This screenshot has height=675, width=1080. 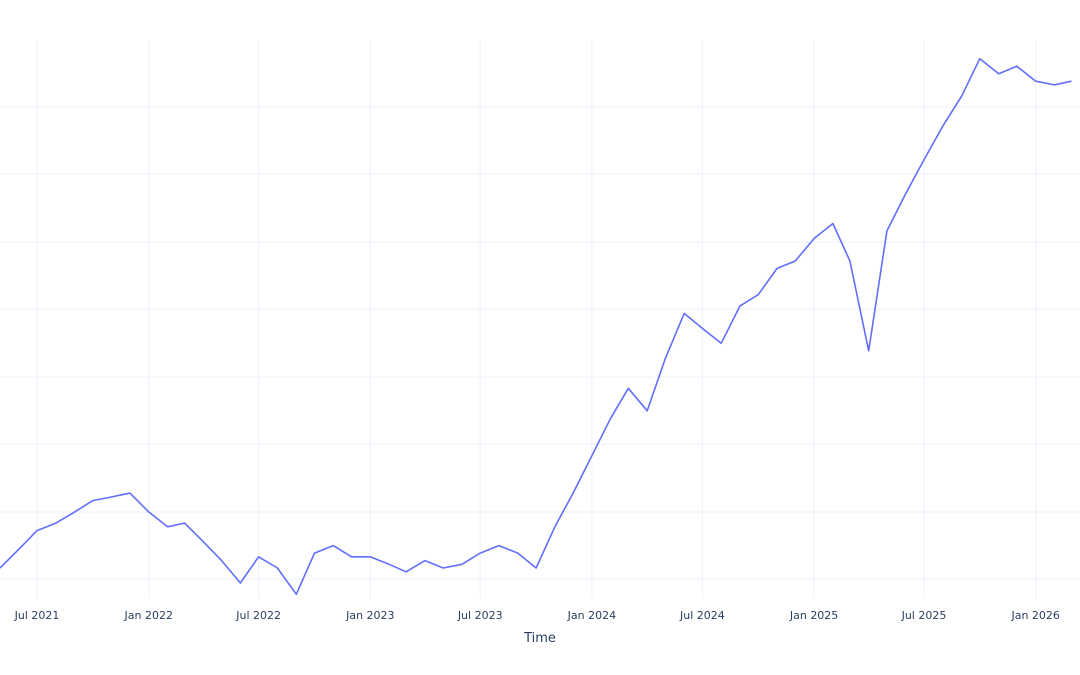 I want to click on x-tick-label: Jul 2023, so click(x=480, y=615).